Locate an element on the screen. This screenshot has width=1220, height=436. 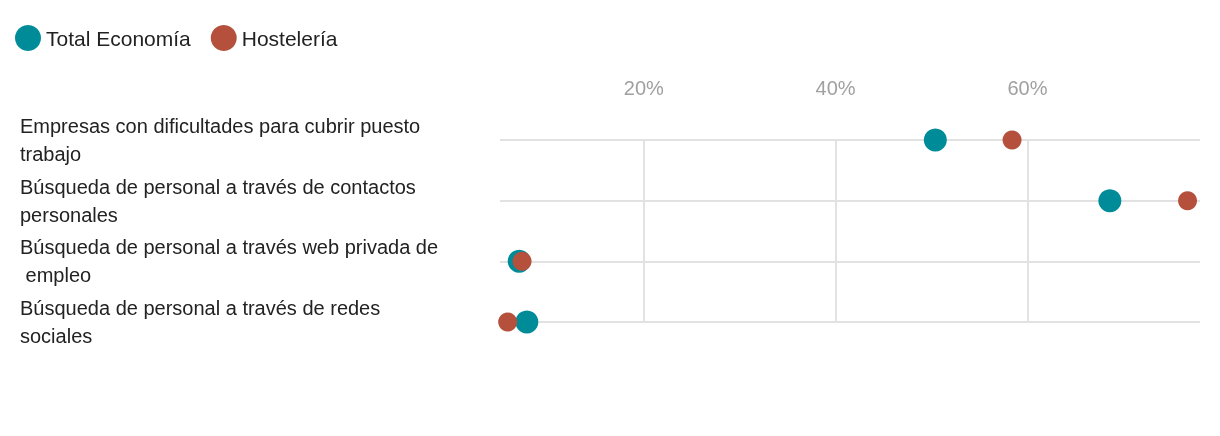
x-tick-label: 20% is located at coordinates (644, 88).